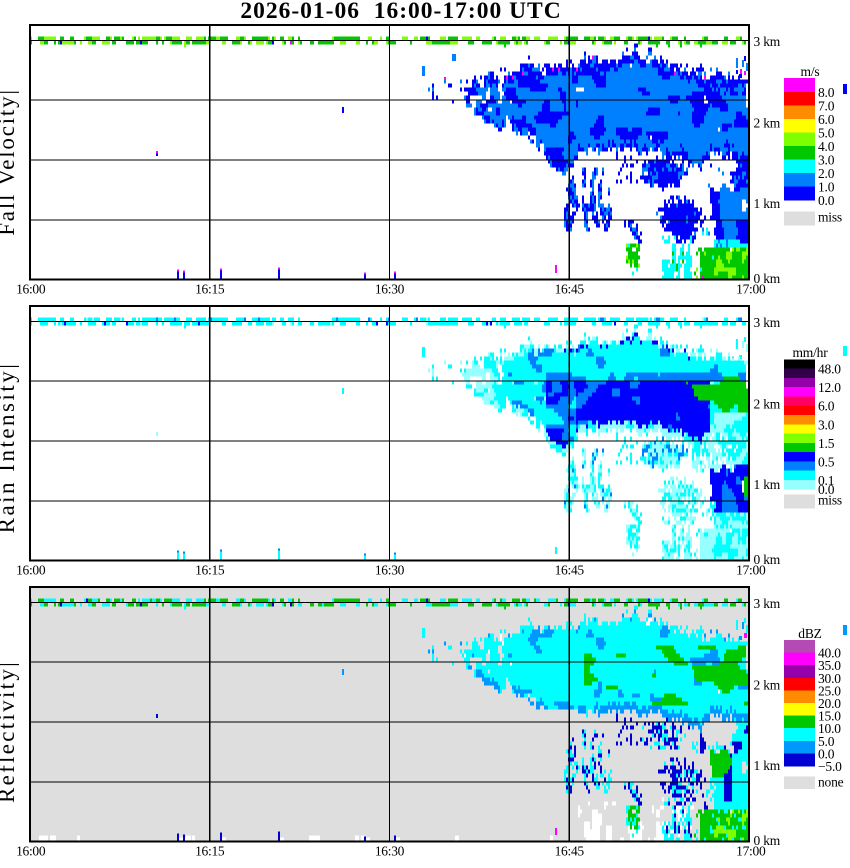  I want to click on svg-text: Rain Intensity|, so click(9, 448).